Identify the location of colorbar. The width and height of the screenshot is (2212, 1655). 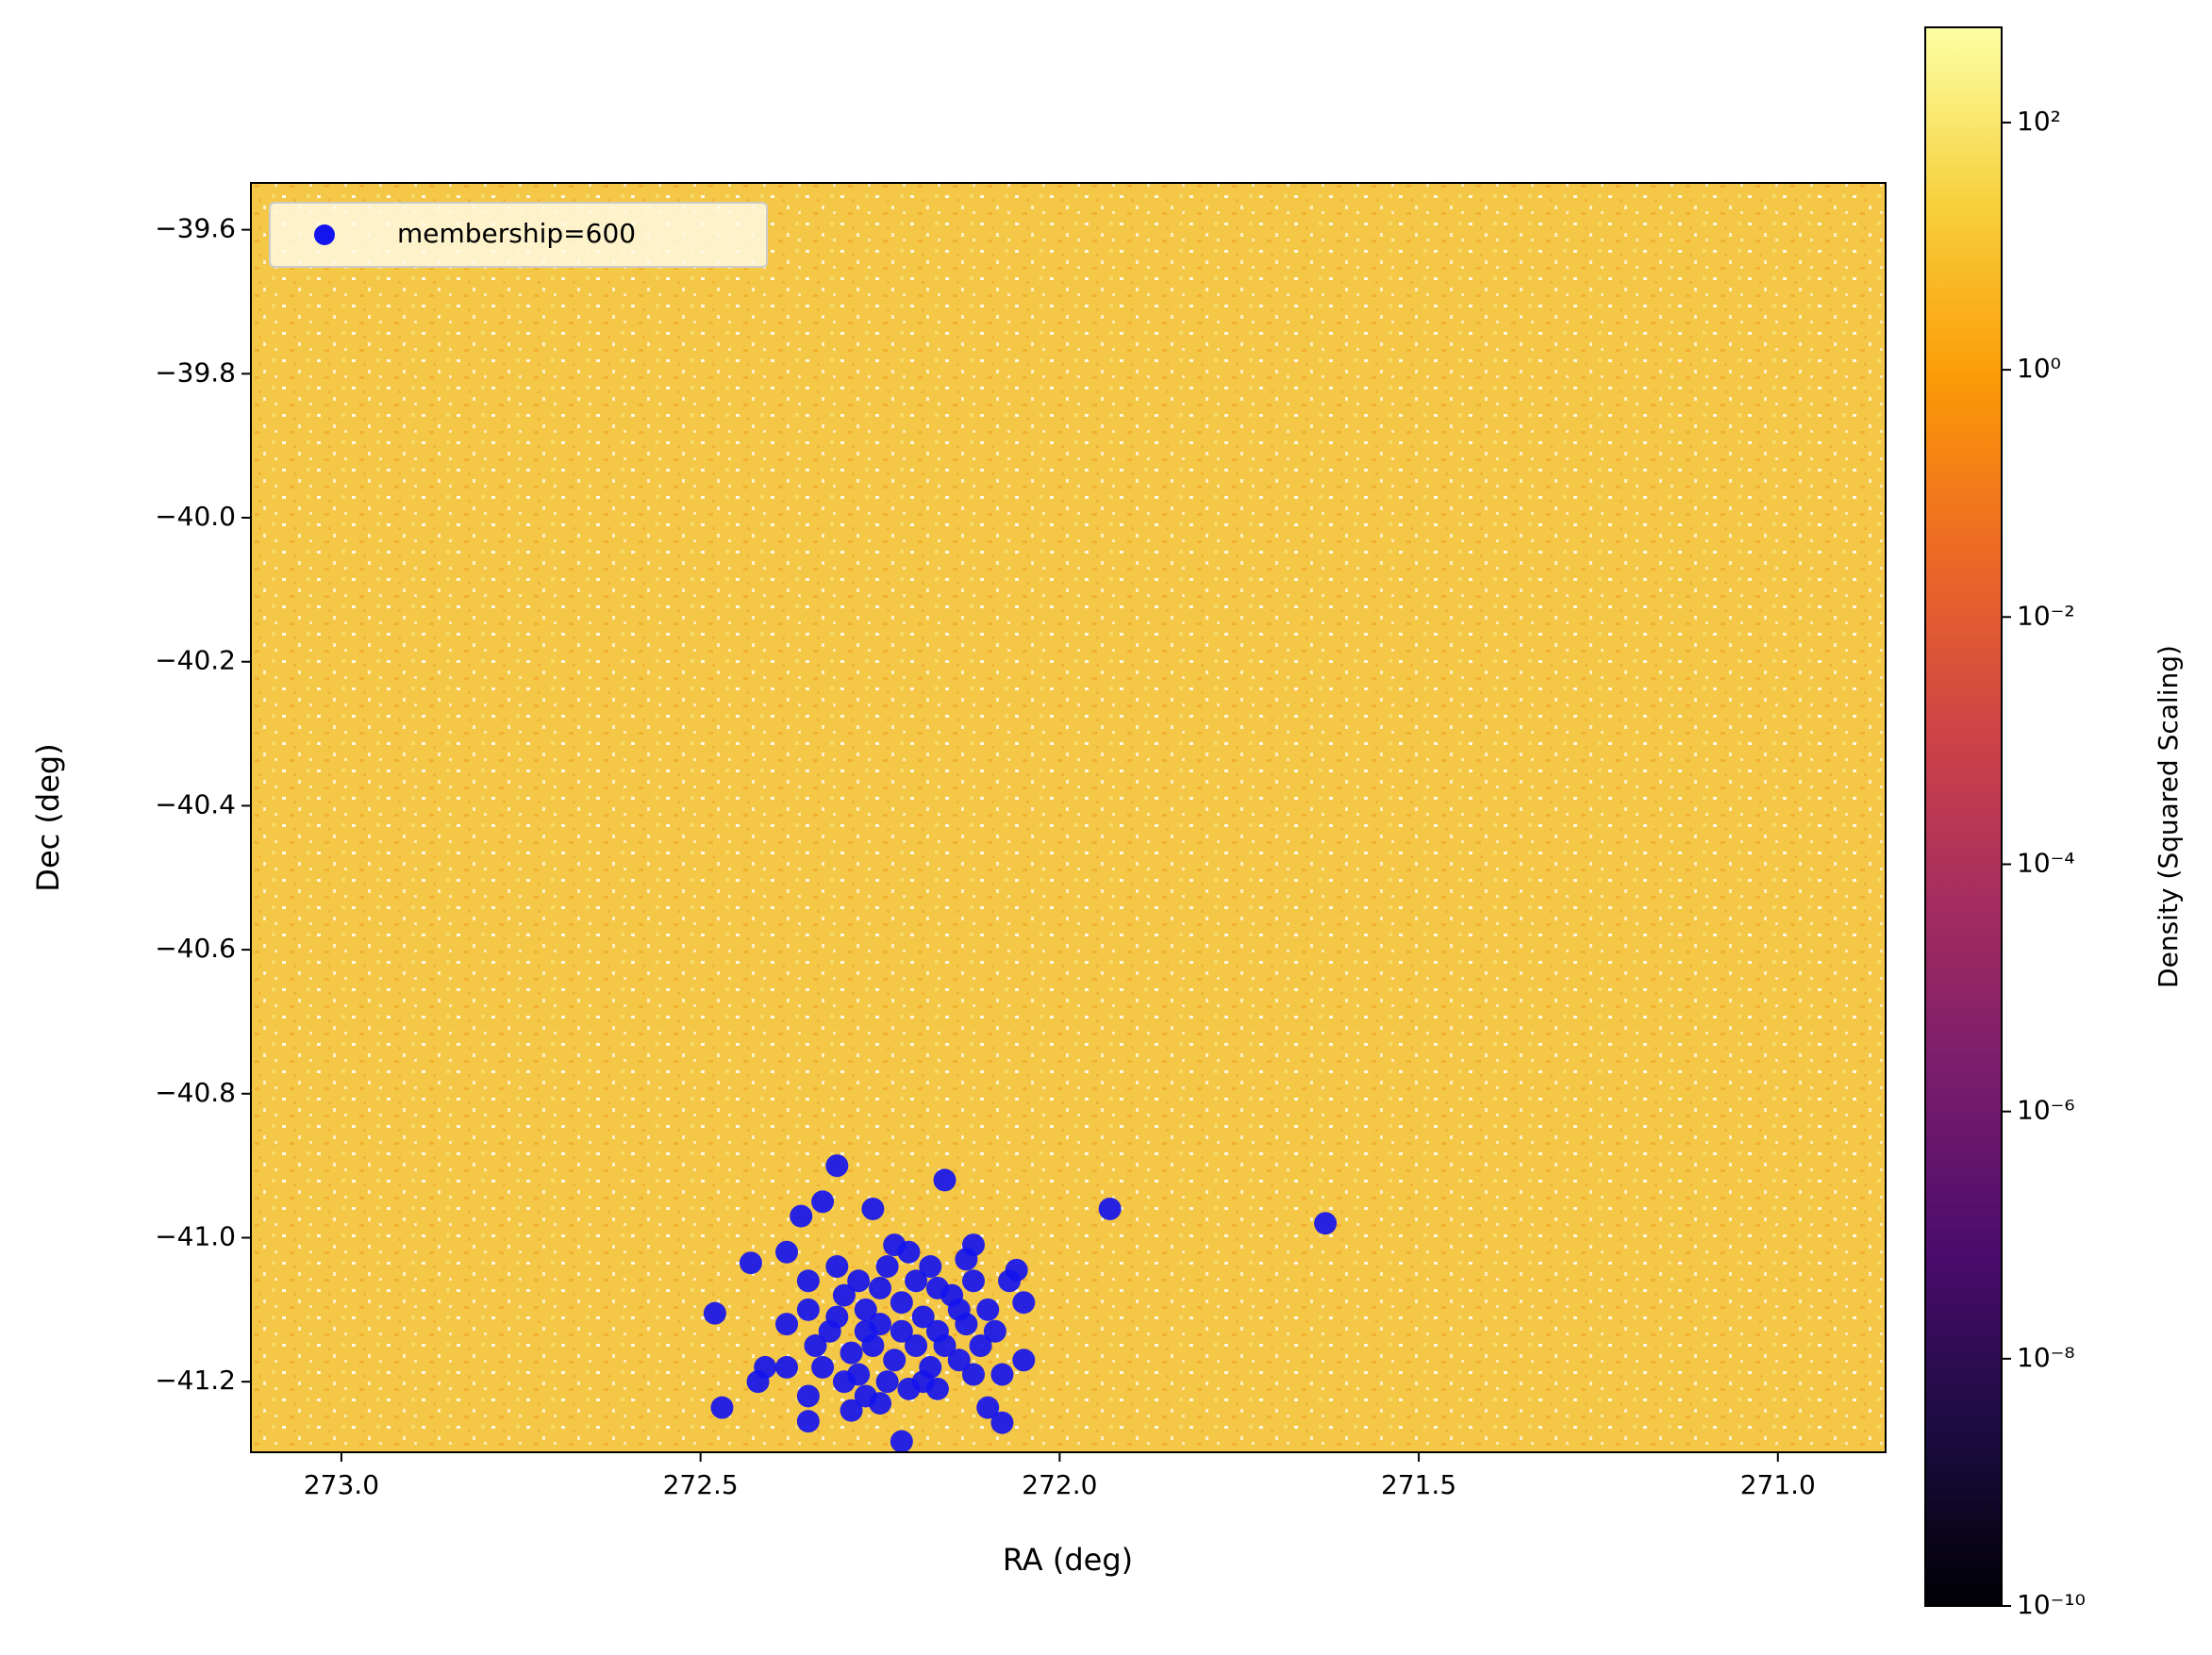
(1963, 816).